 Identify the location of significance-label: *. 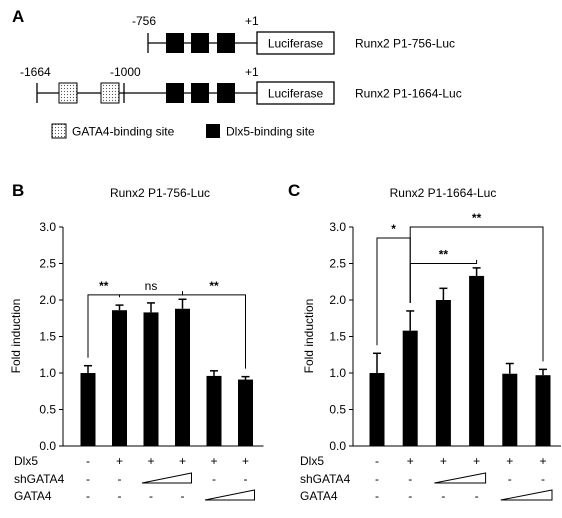
(393, 229).